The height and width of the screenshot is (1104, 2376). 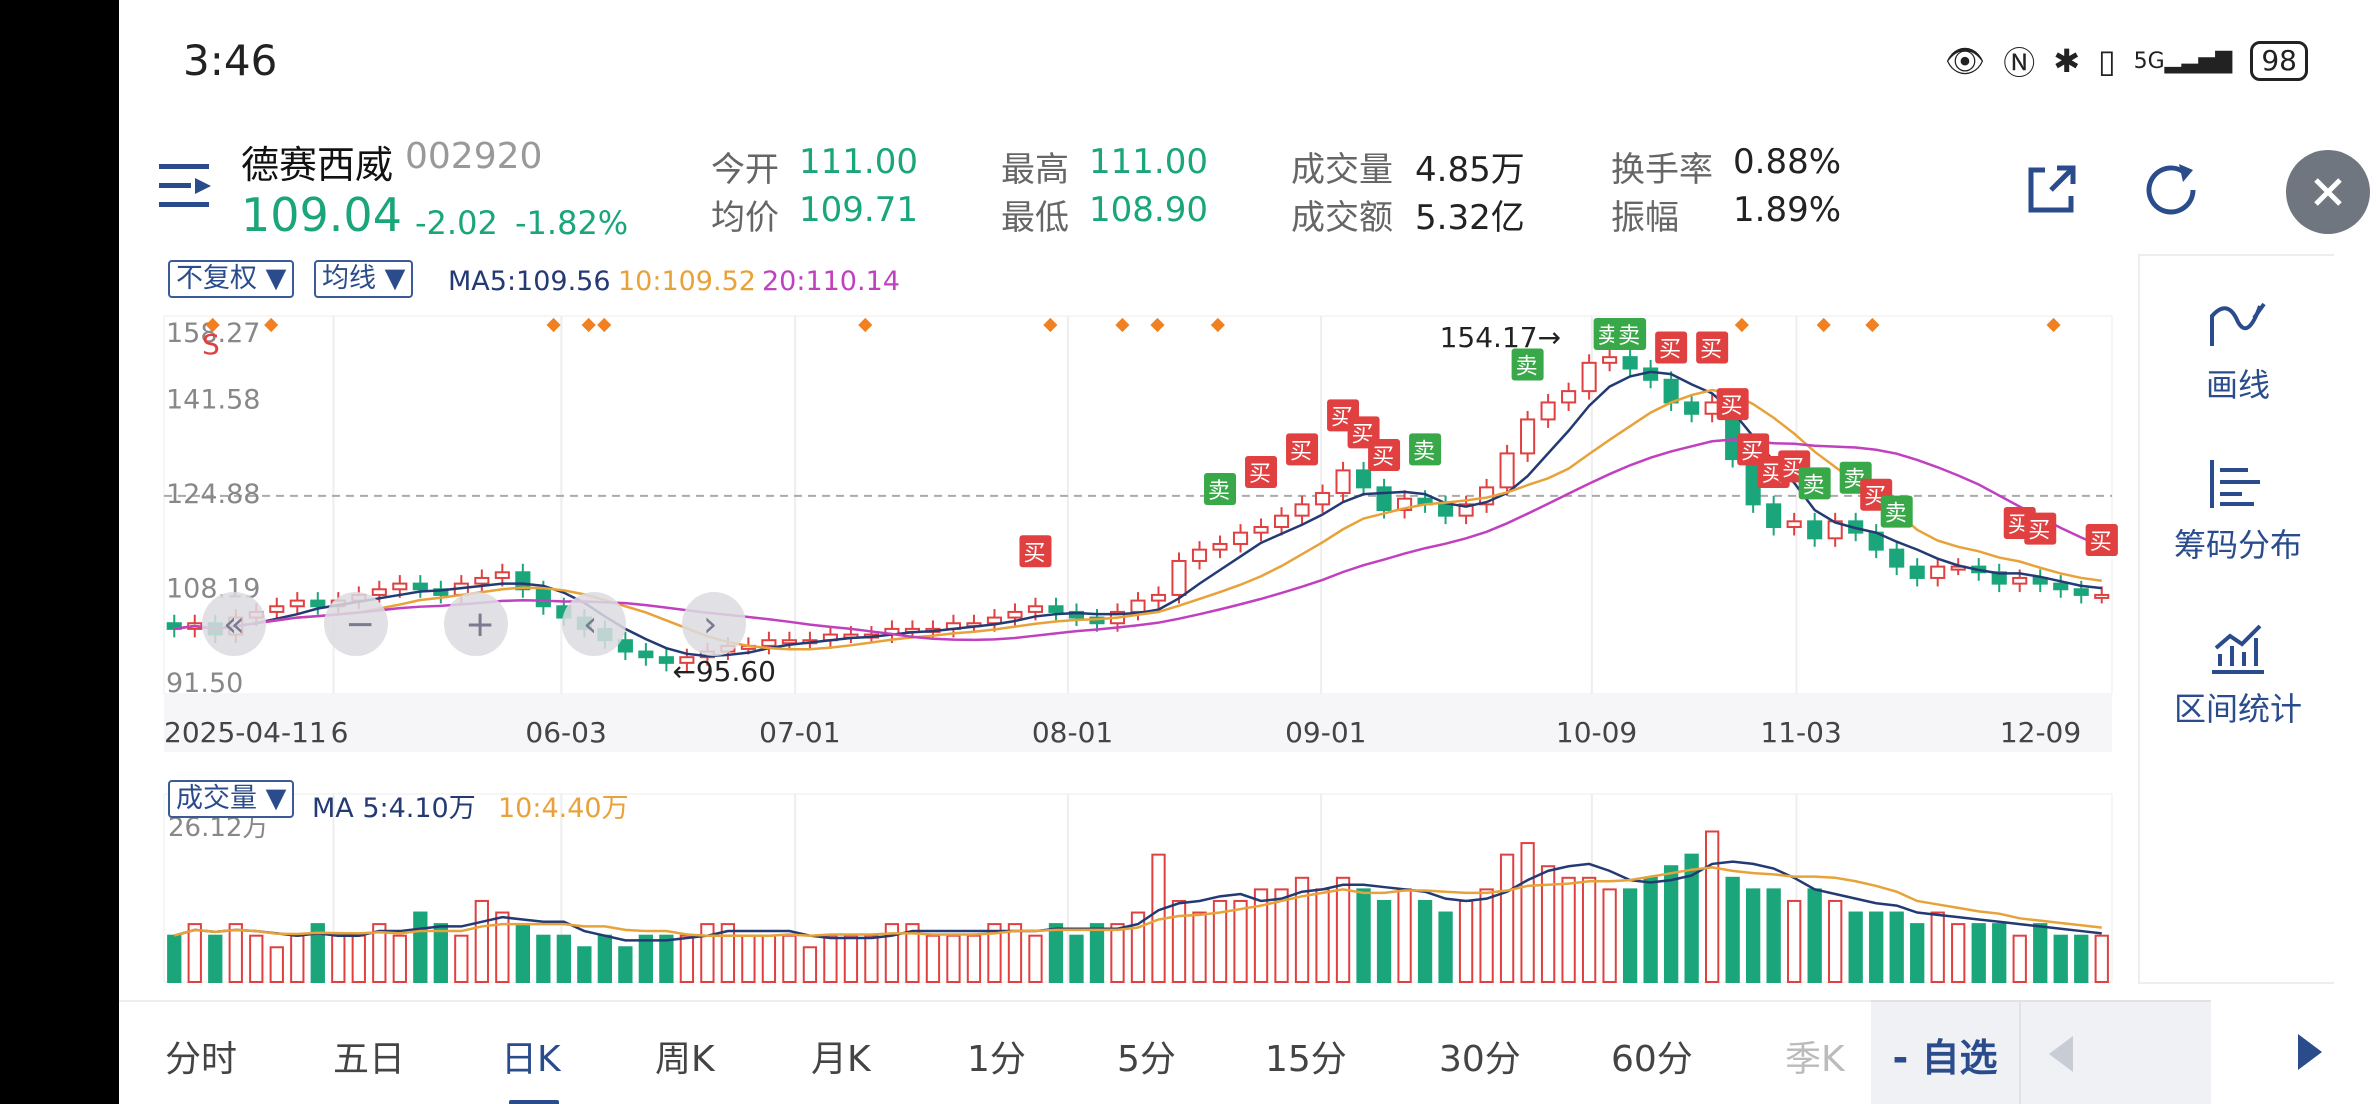 What do you see at coordinates (685, 1059) in the screenshot?
I see `tab-weekly: 周K` at bounding box center [685, 1059].